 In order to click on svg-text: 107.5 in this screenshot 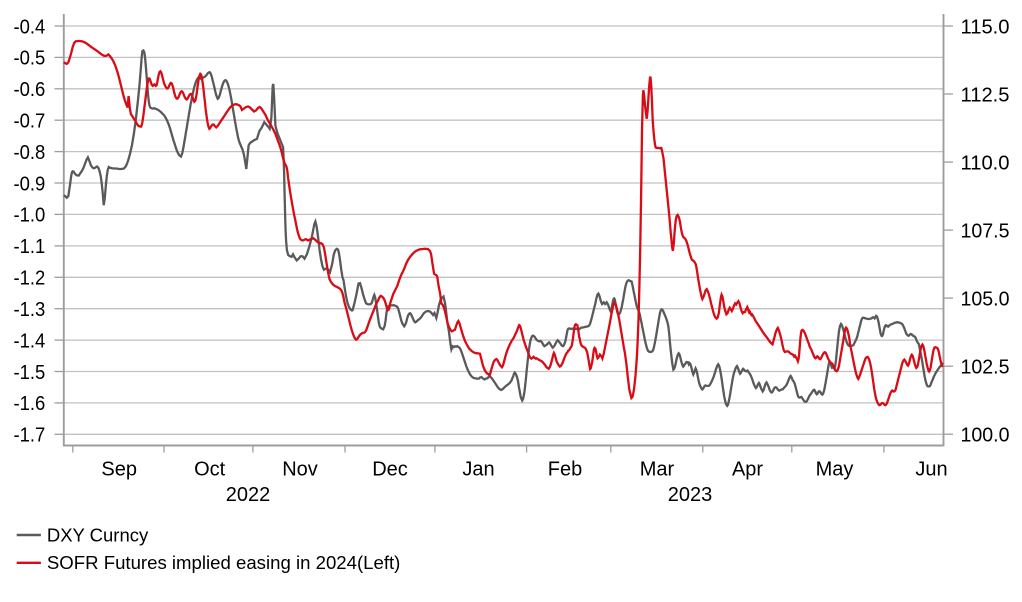, I will do `click(985, 230)`.